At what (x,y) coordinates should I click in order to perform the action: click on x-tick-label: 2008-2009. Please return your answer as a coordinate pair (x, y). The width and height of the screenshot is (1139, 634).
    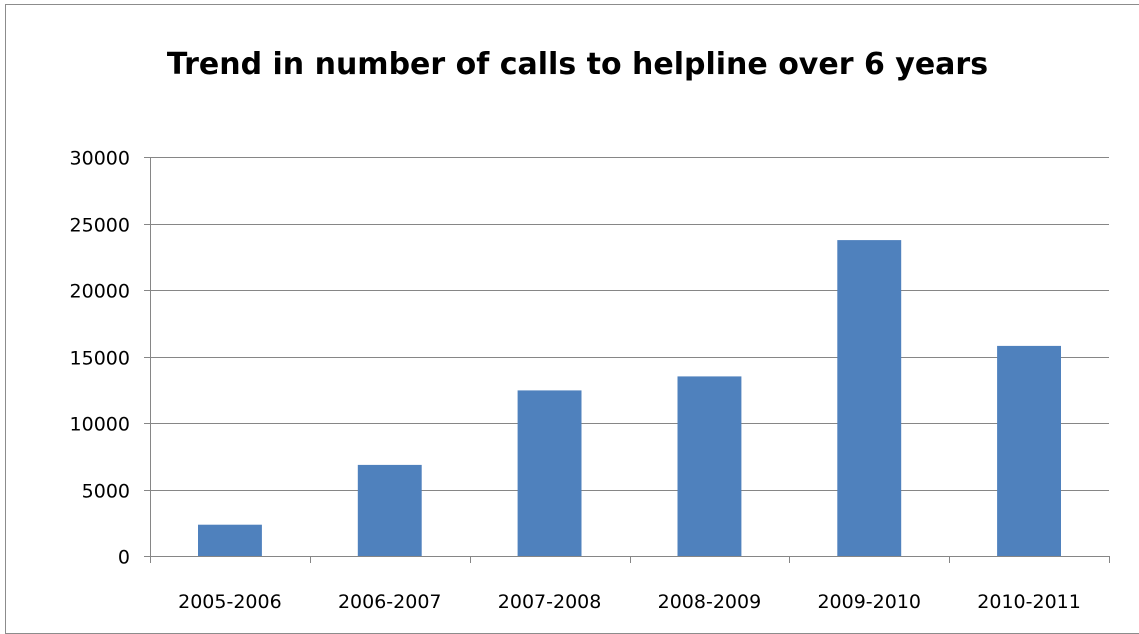
    Looking at the image, I should click on (710, 602).